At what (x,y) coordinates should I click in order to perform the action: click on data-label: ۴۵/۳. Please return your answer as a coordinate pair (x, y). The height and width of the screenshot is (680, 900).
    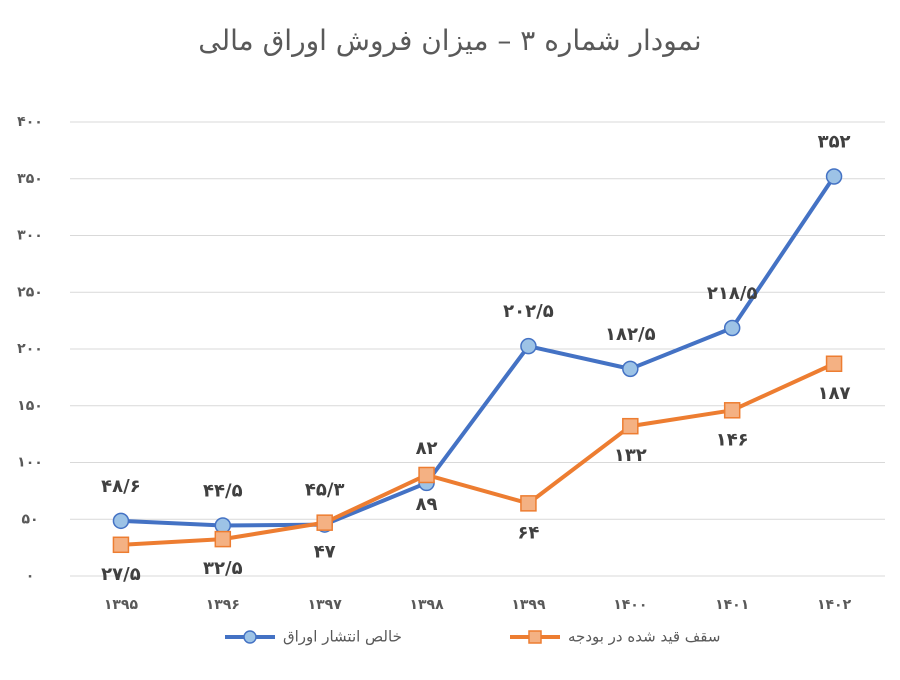
    Looking at the image, I should click on (325, 490).